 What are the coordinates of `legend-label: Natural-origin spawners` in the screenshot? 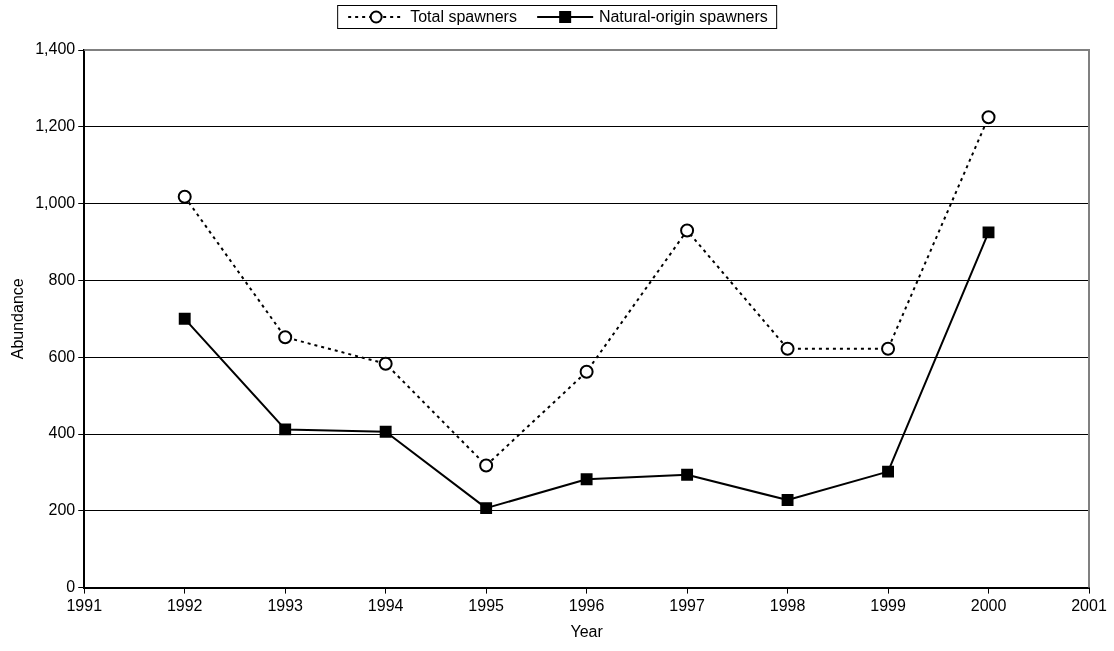 It's located at (683, 17).